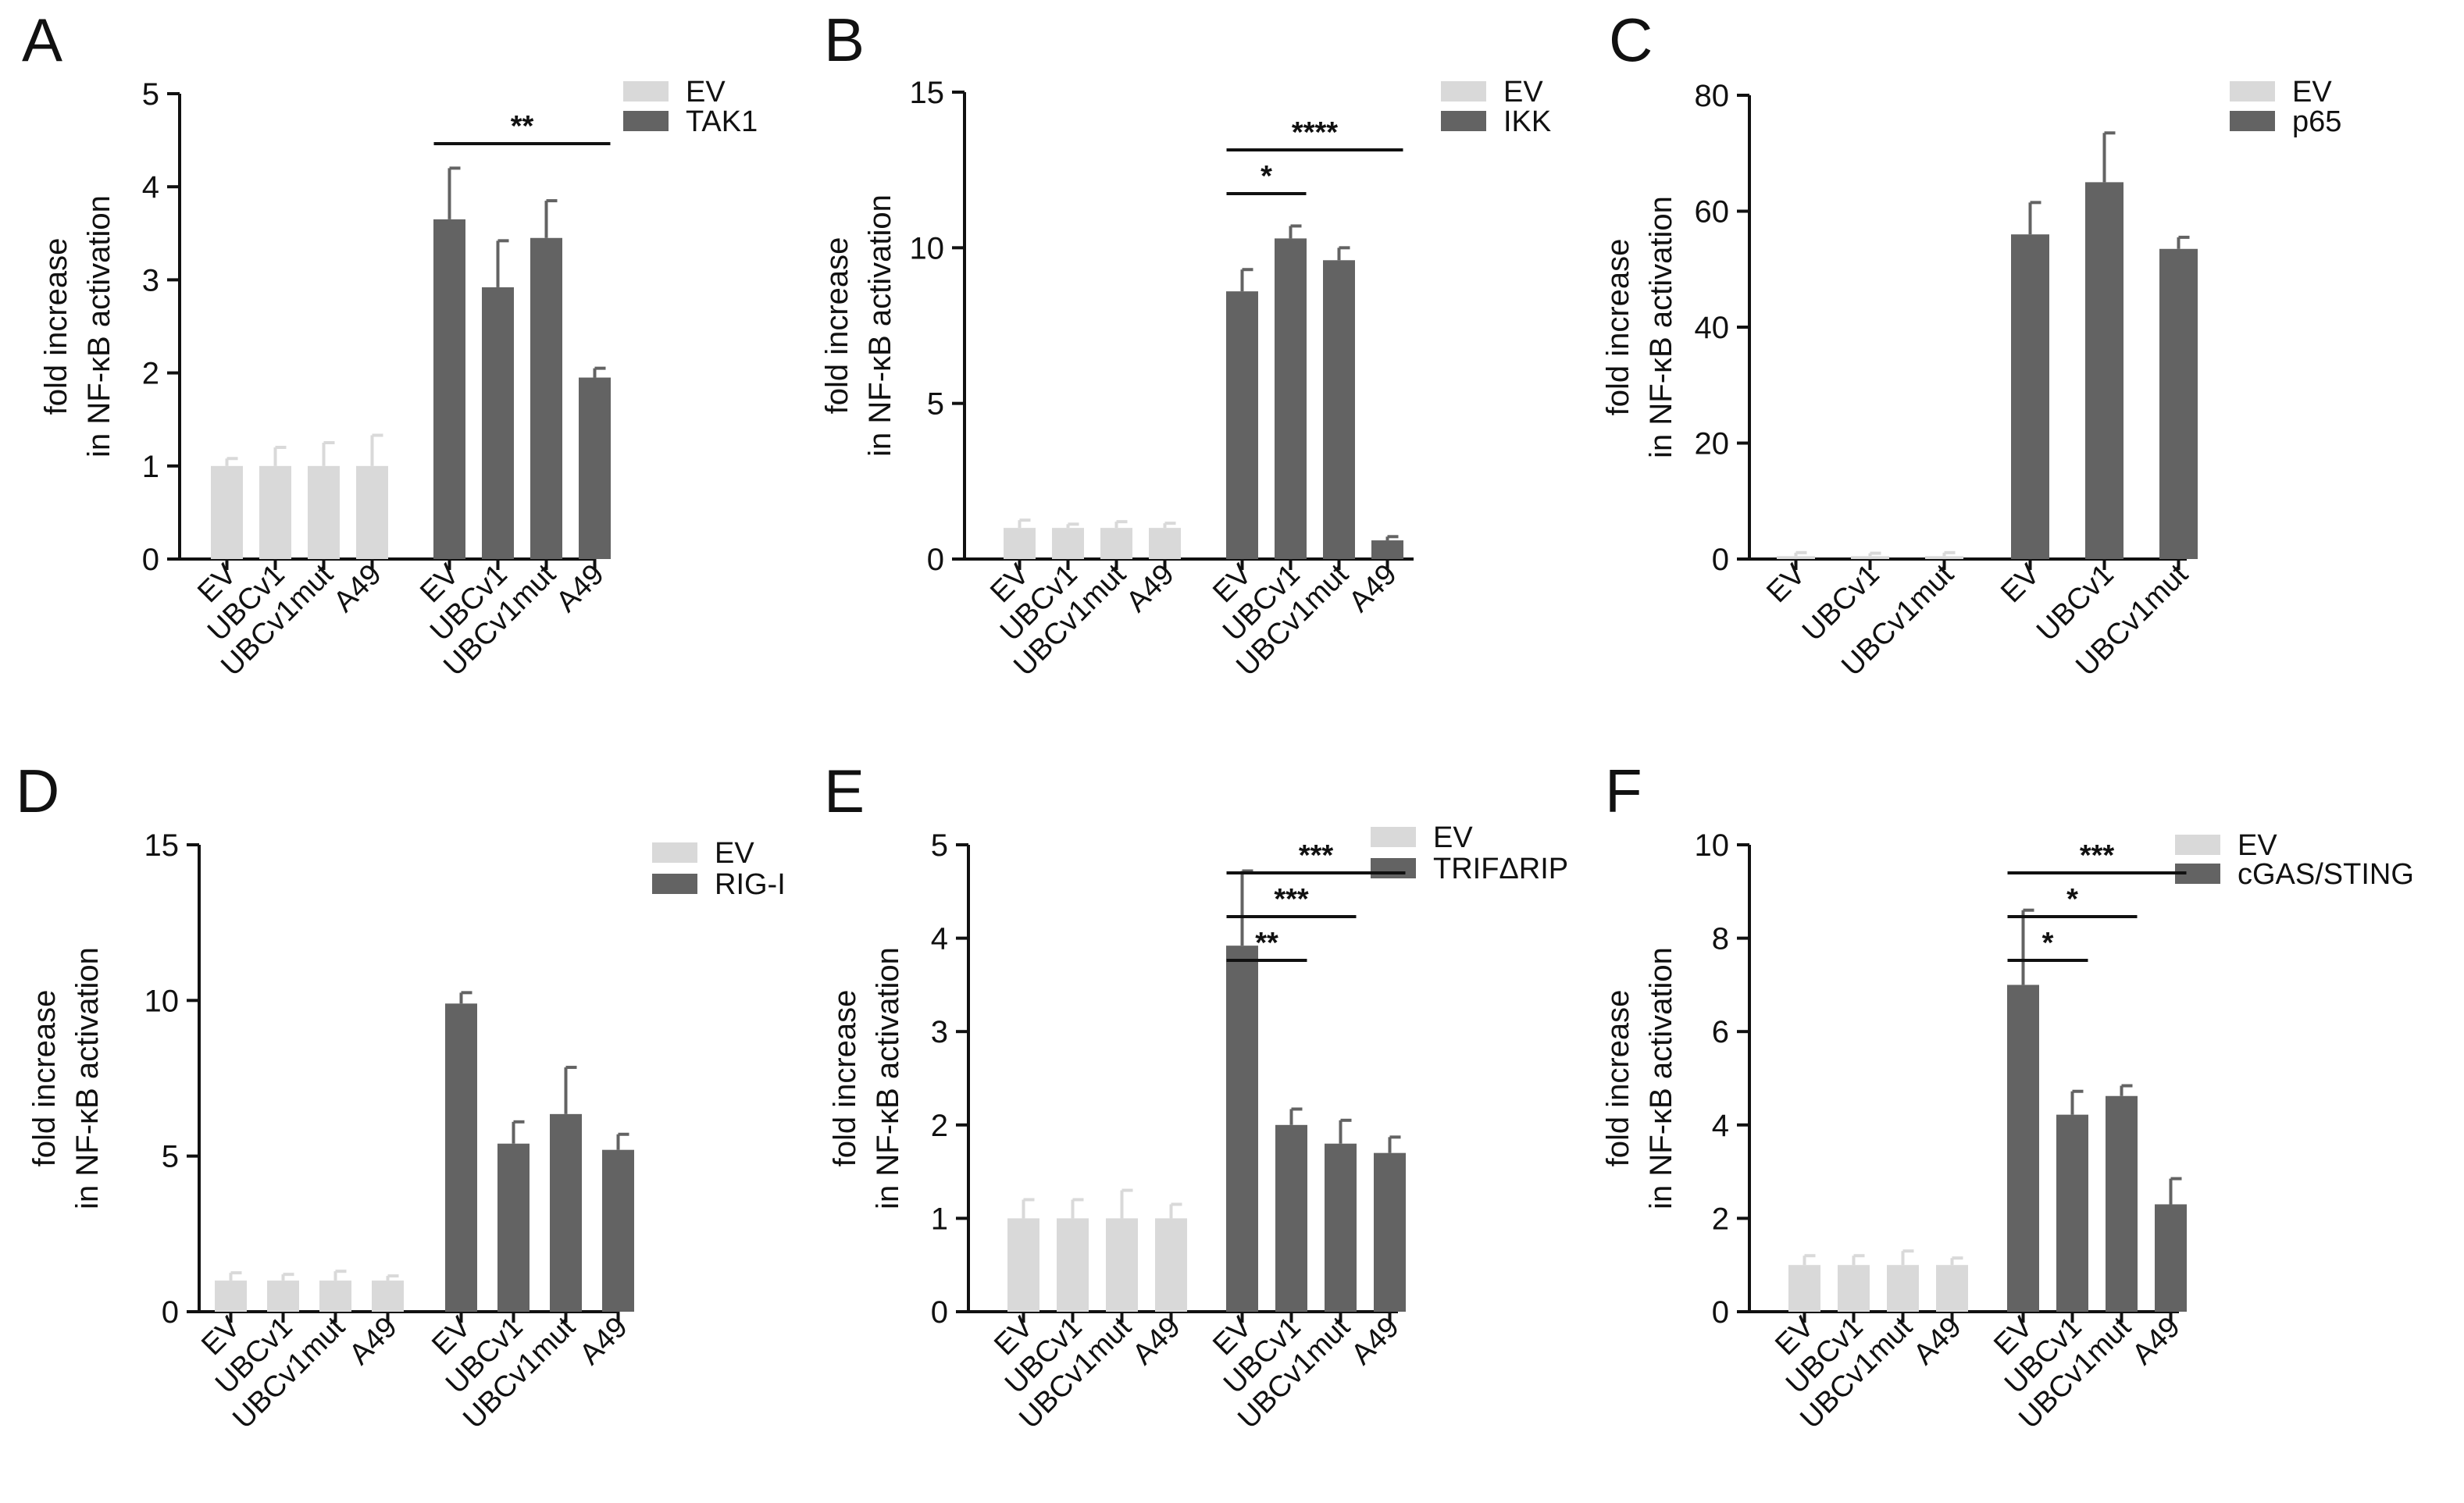 The width and height of the screenshot is (2464, 1503). I want to click on legend-label: cGAS/STING, so click(2326, 875).